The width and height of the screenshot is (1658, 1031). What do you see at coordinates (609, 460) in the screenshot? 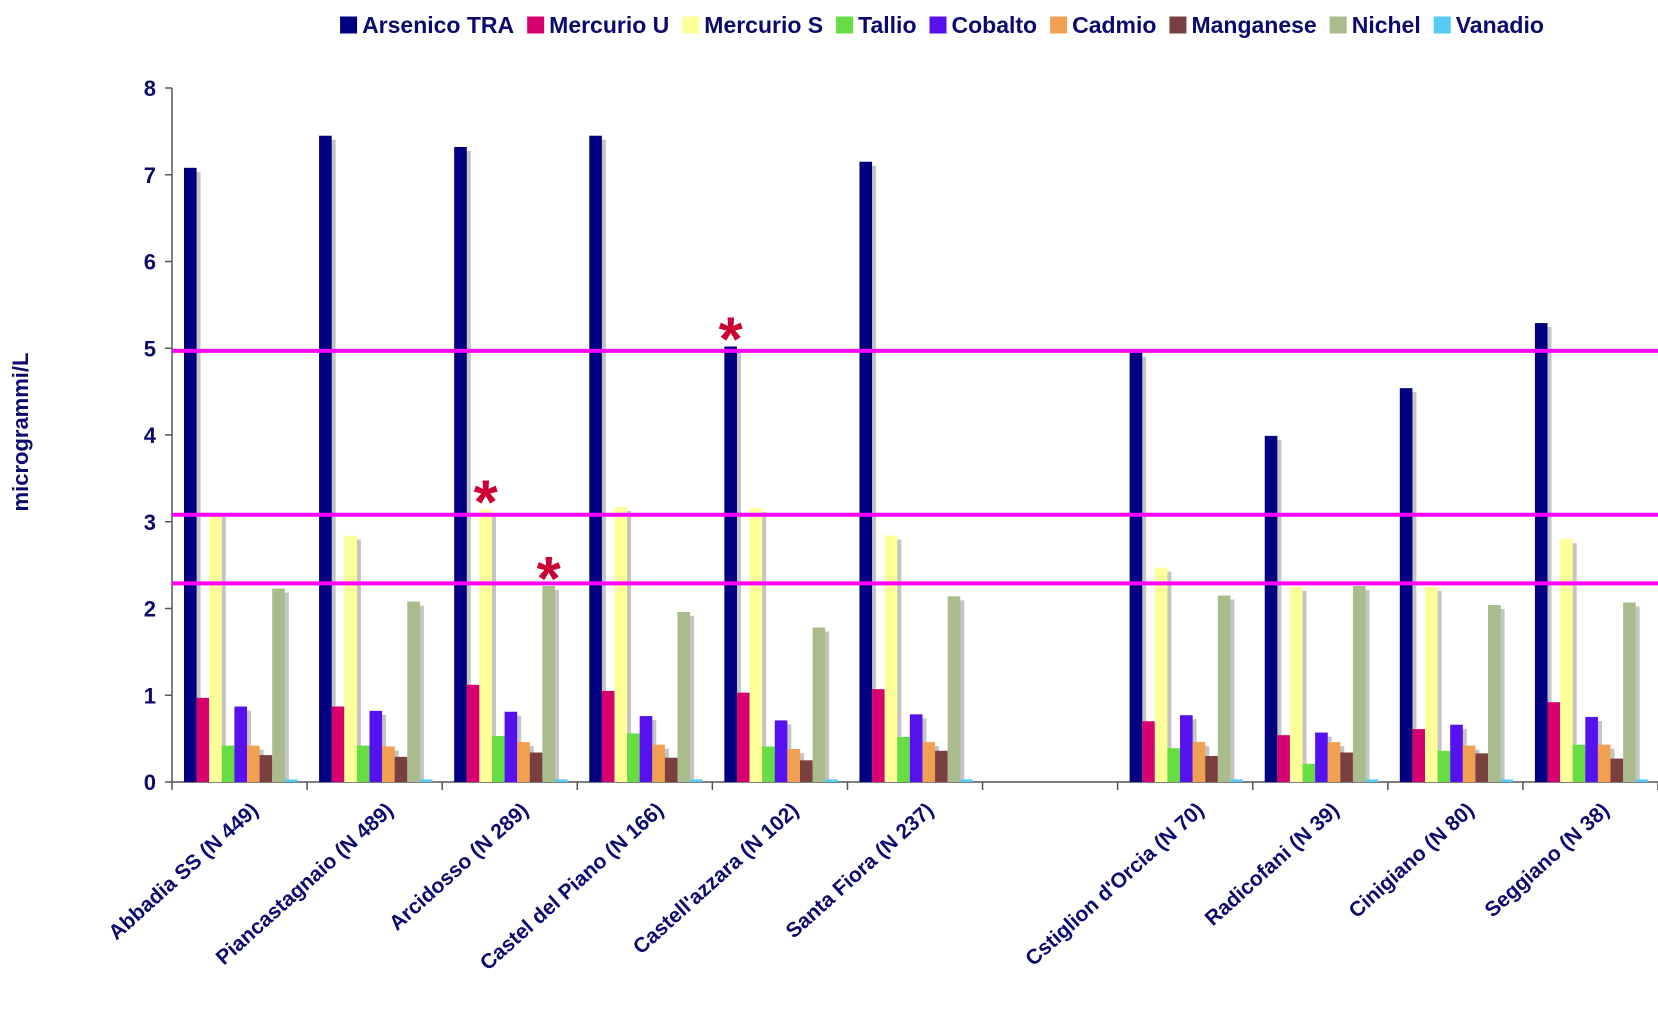
I see `annotations: * * *` at bounding box center [609, 460].